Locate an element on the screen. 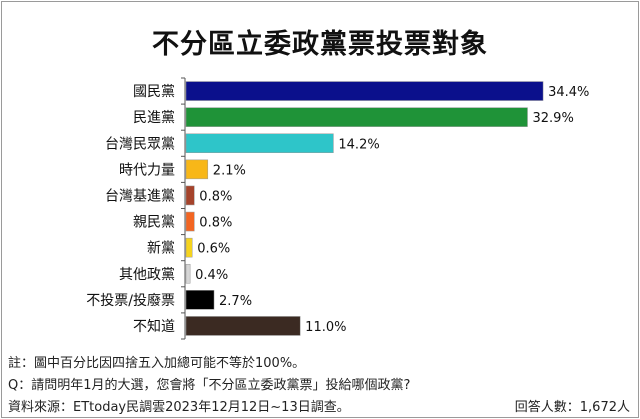 This screenshot has height=419, width=640. value-label: 2.7% is located at coordinates (235, 301).